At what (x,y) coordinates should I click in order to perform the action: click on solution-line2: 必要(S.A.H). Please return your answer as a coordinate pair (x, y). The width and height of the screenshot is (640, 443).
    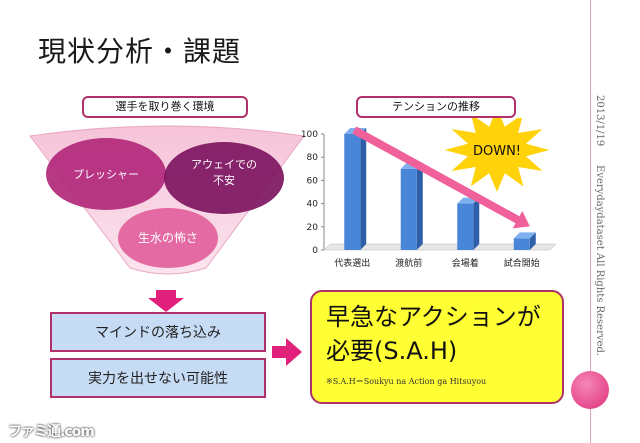
    Looking at the image, I should click on (392, 351).